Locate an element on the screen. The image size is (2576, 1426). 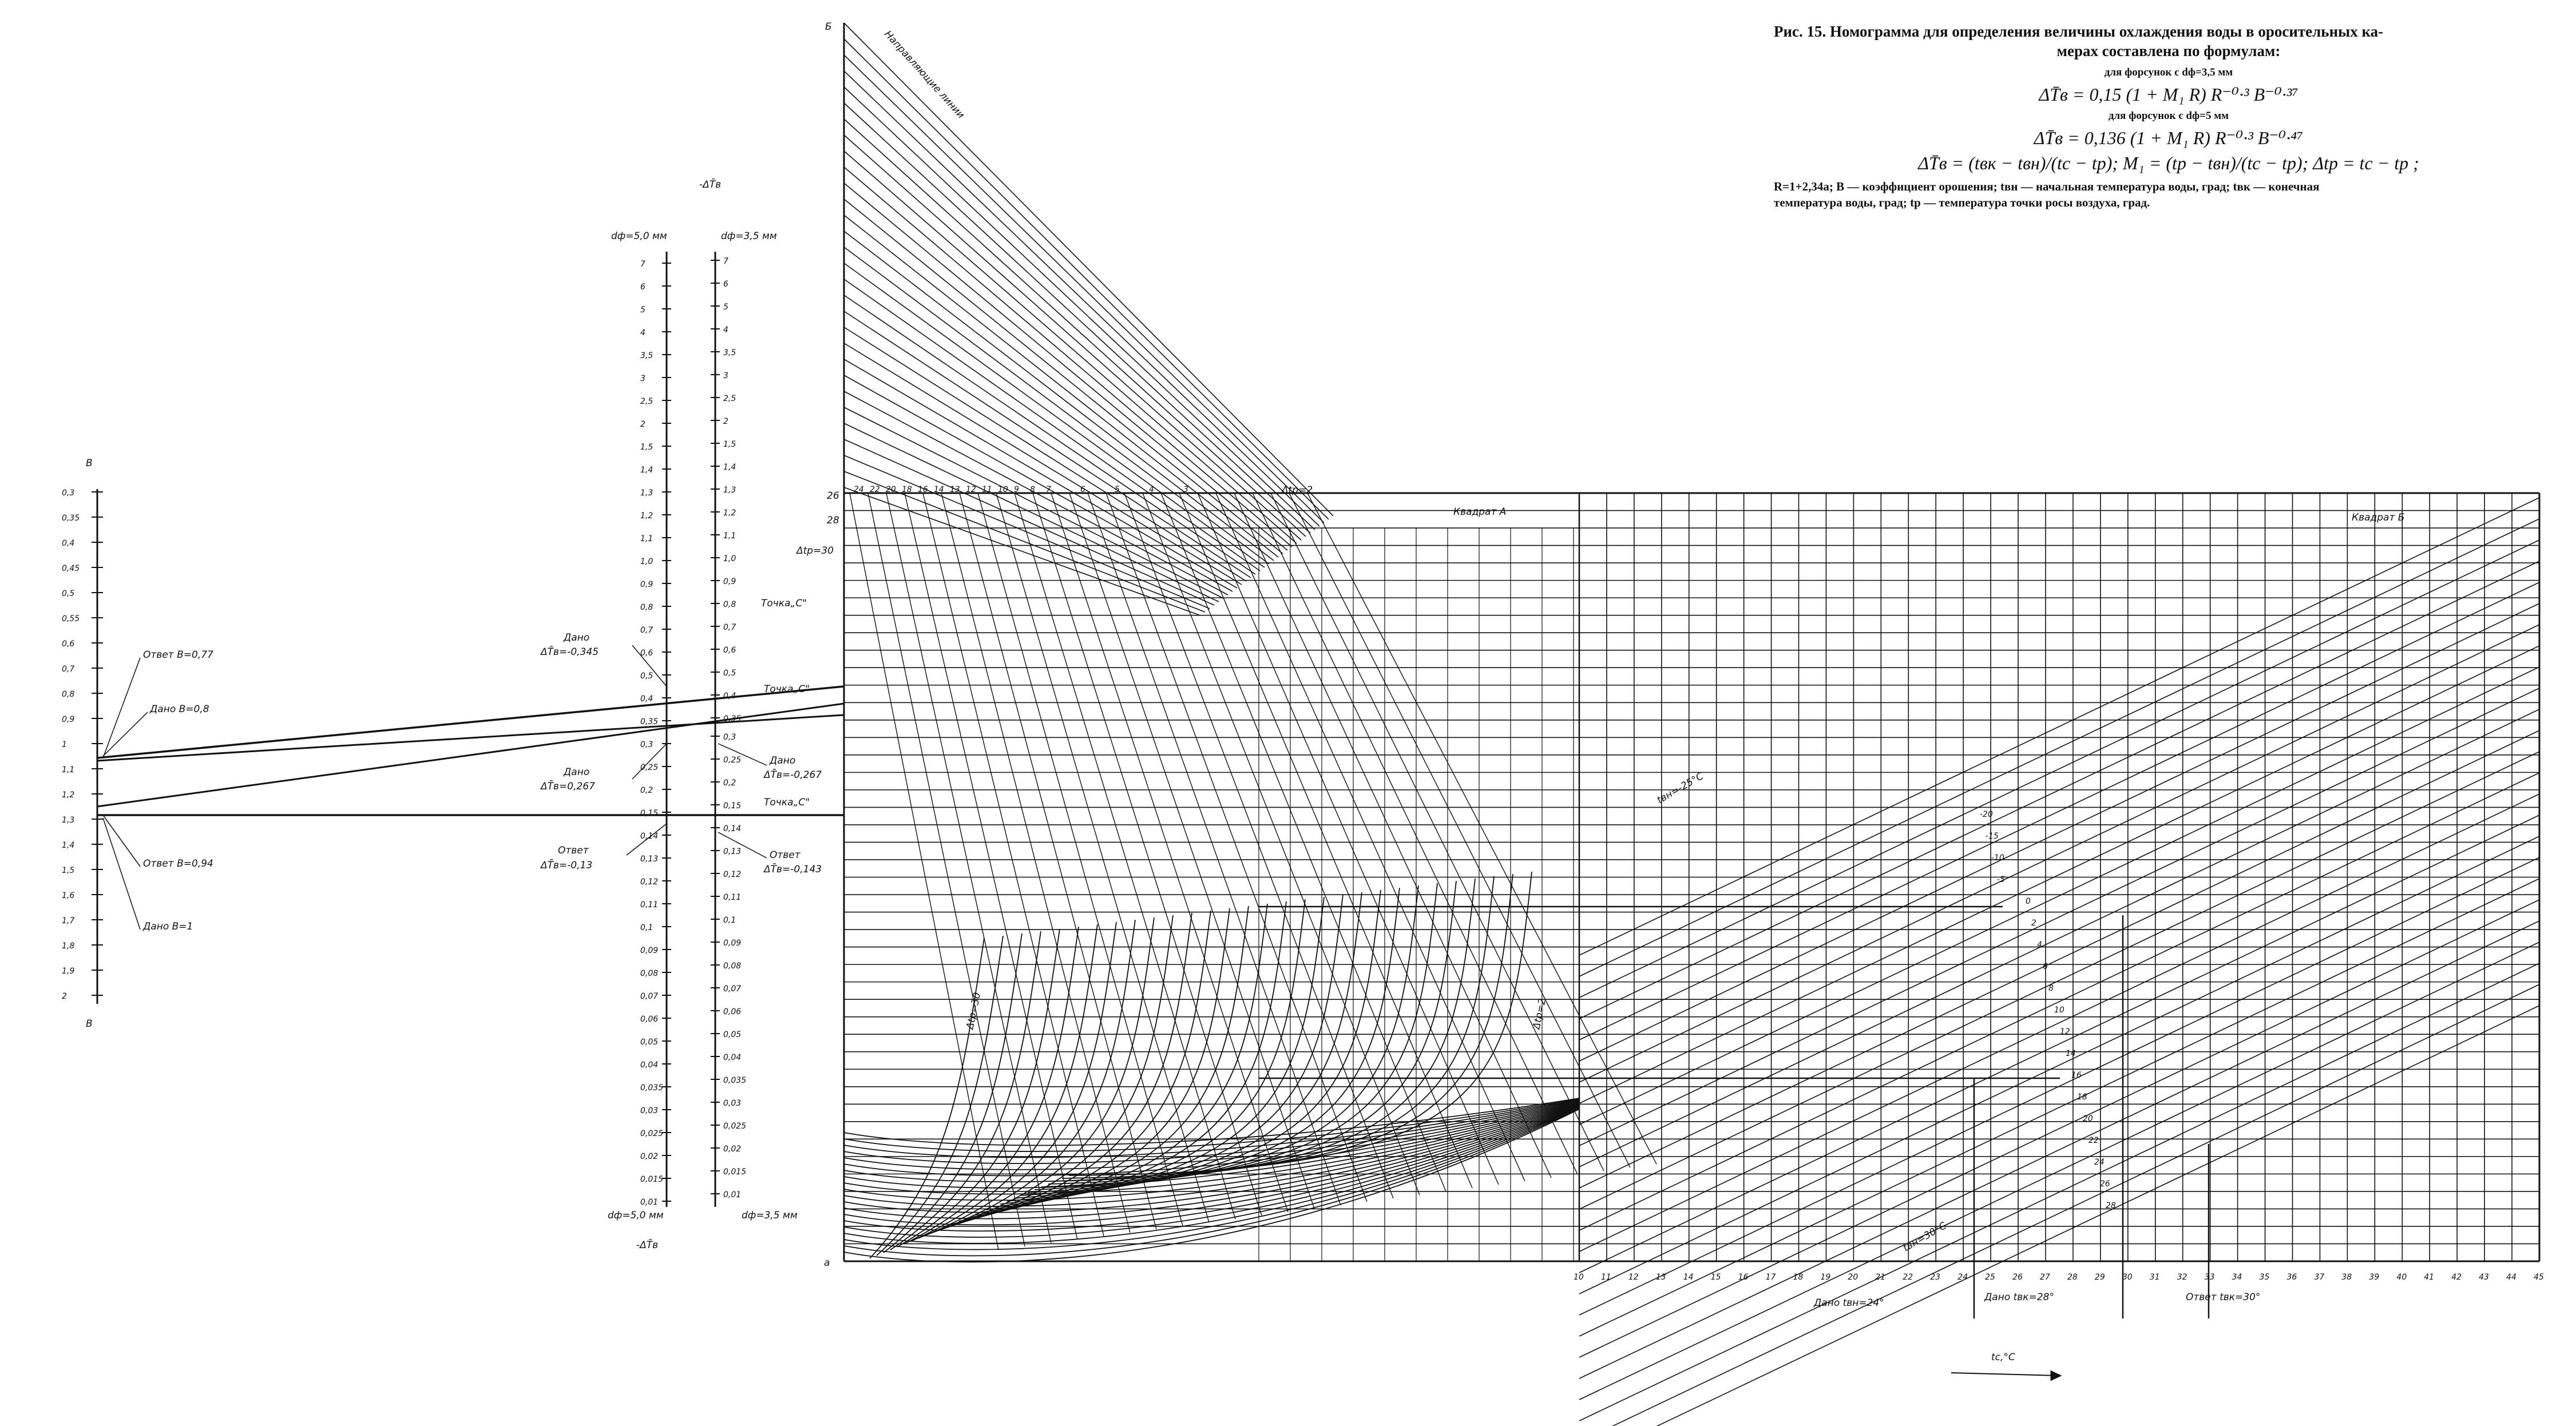
otvet-b-077: Ответ B=0,77 is located at coordinates (178, 655).